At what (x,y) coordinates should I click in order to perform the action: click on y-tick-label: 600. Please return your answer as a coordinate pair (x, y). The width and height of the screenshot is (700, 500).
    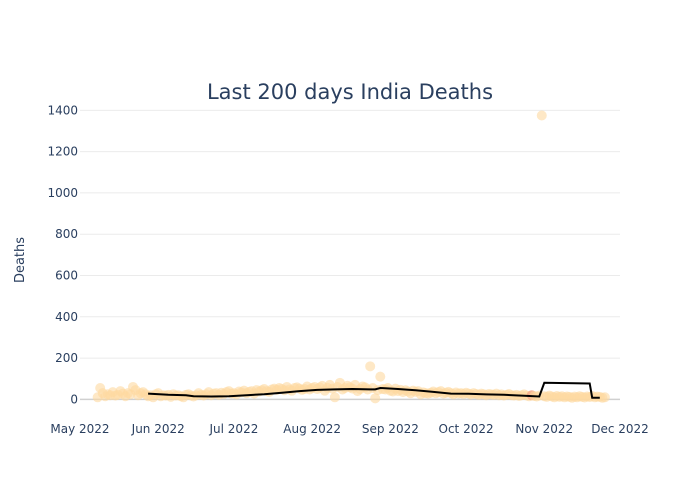
    Looking at the image, I should click on (66, 275).